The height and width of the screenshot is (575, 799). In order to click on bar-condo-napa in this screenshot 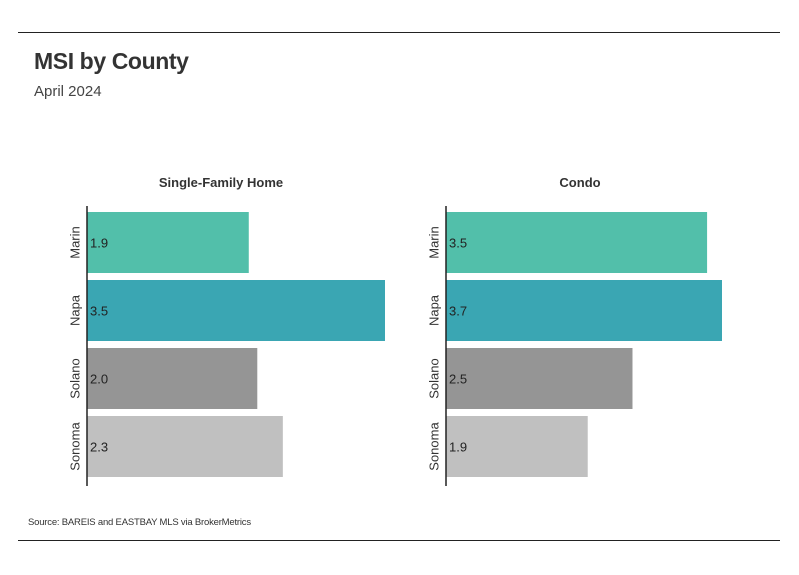, I will do `click(584, 310)`.